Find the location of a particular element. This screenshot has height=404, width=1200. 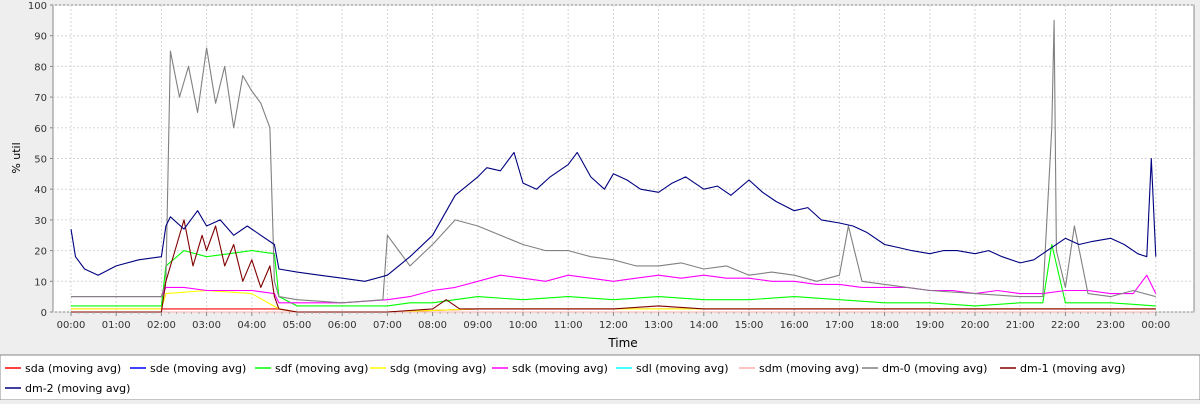

y-tick-label: 70 is located at coordinates (40, 98).